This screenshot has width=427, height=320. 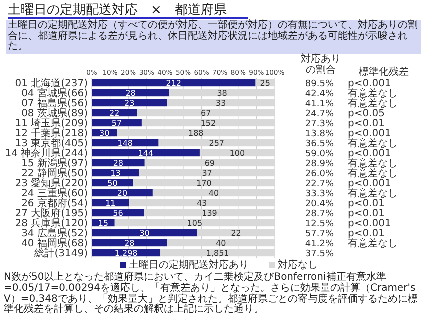 What do you see at coordinates (210, 213) in the screenshot?
I see `annotation: 139` at bounding box center [210, 213].